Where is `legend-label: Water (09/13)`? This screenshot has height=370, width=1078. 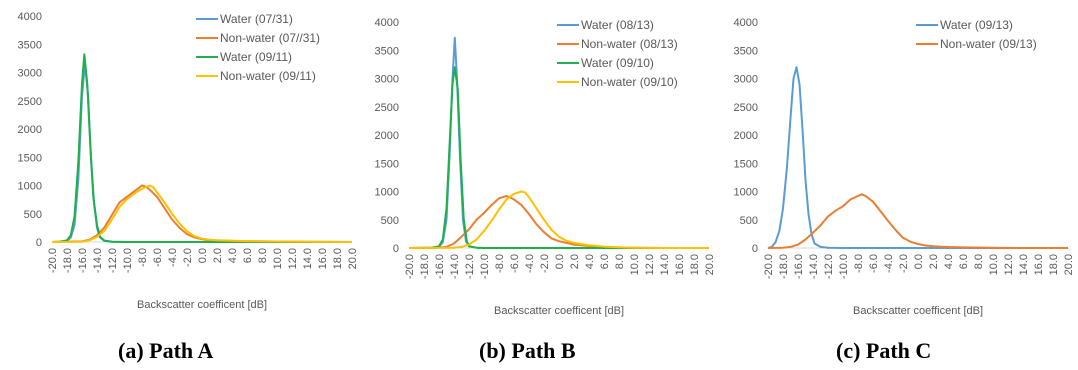 legend-label: Water (09/13) is located at coordinates (976, 25).